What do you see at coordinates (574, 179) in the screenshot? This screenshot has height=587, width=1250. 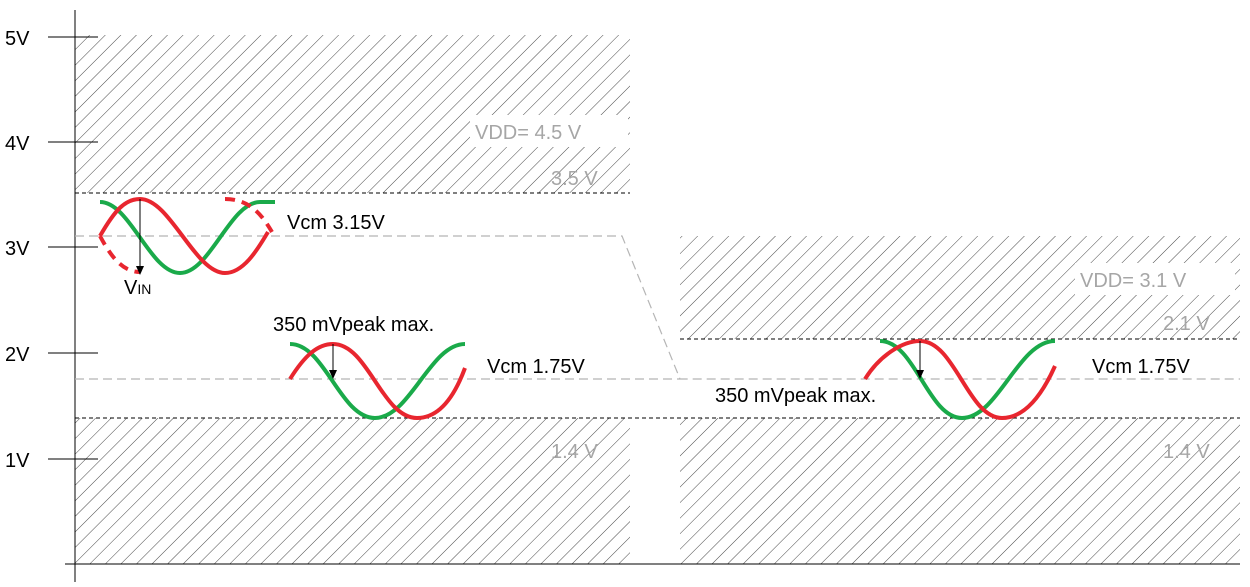 I see `left-upper-limit-label: 3.5 V` at bounding box center [574, 179].